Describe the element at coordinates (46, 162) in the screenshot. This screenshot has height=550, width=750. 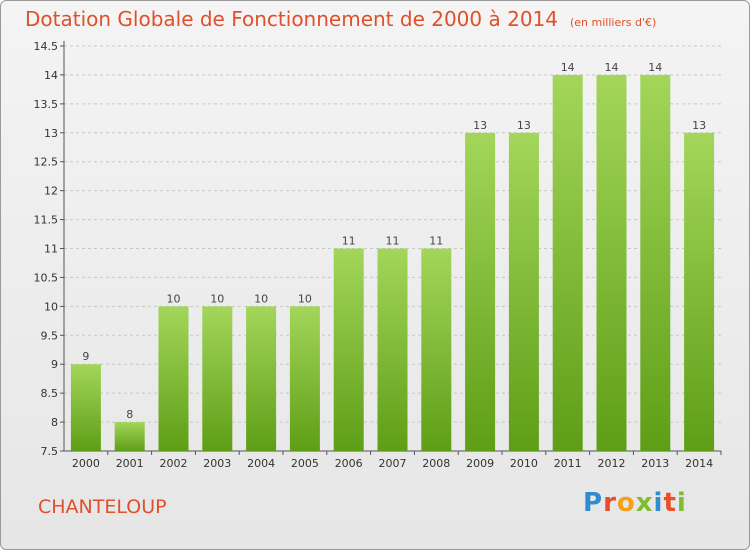
I see `y-tick-label: 12.5` at that location.